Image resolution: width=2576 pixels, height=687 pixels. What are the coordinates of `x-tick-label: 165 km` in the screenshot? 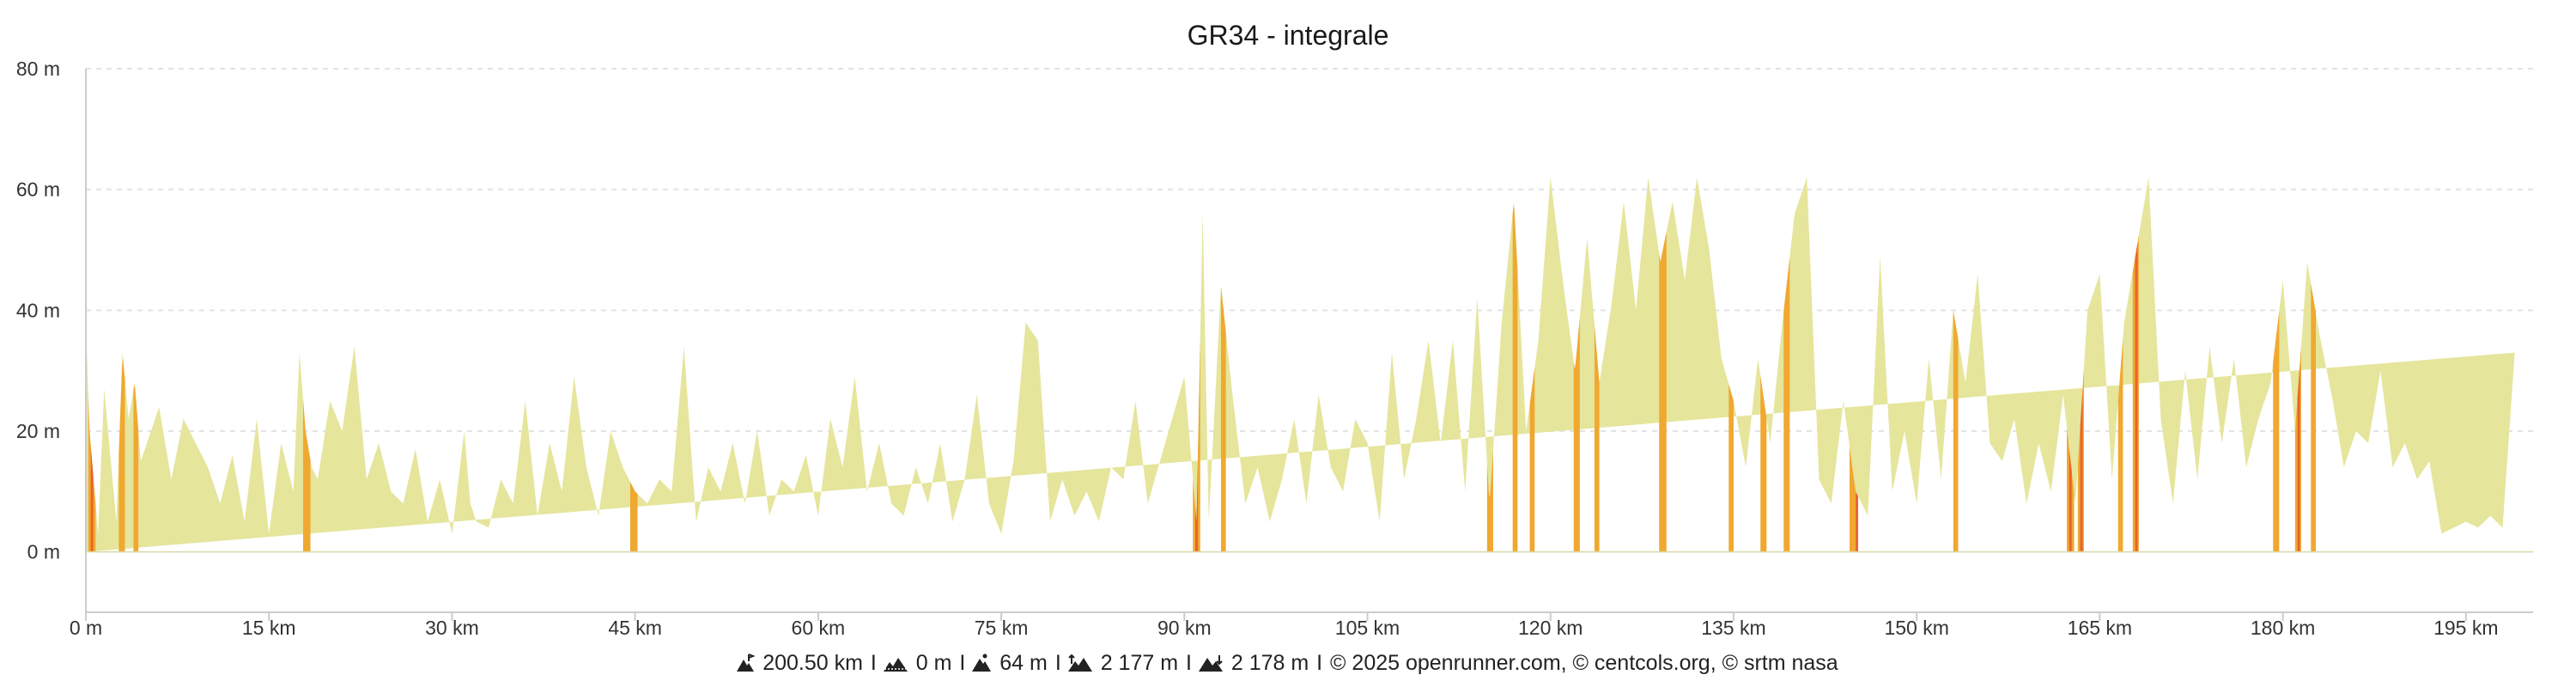 It's located at (2100, 628).